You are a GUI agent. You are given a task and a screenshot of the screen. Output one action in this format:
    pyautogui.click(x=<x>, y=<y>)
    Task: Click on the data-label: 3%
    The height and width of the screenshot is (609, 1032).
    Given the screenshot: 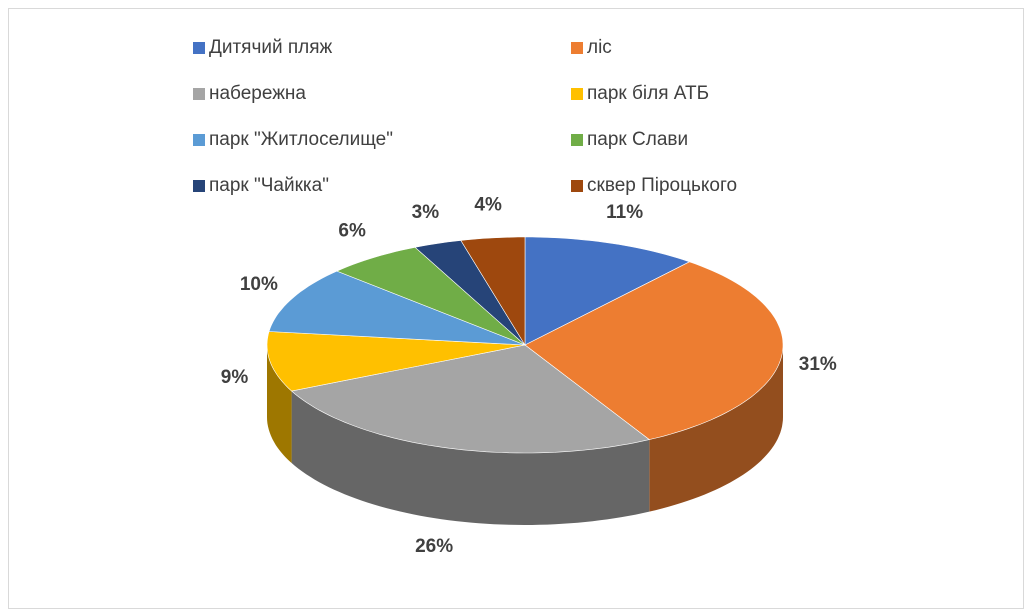 What is the action you would take?
    pyautogui.click(x=426, y=212)
    